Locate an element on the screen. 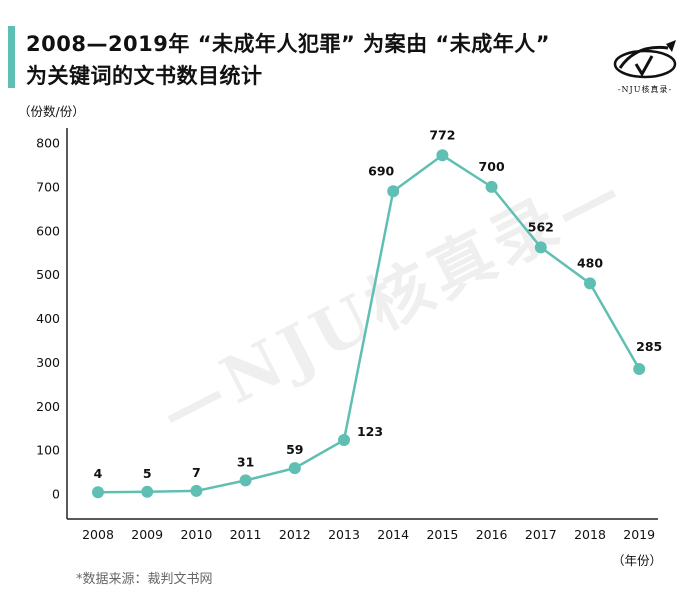  data-label: 59 is located at coordinates (294, 449).